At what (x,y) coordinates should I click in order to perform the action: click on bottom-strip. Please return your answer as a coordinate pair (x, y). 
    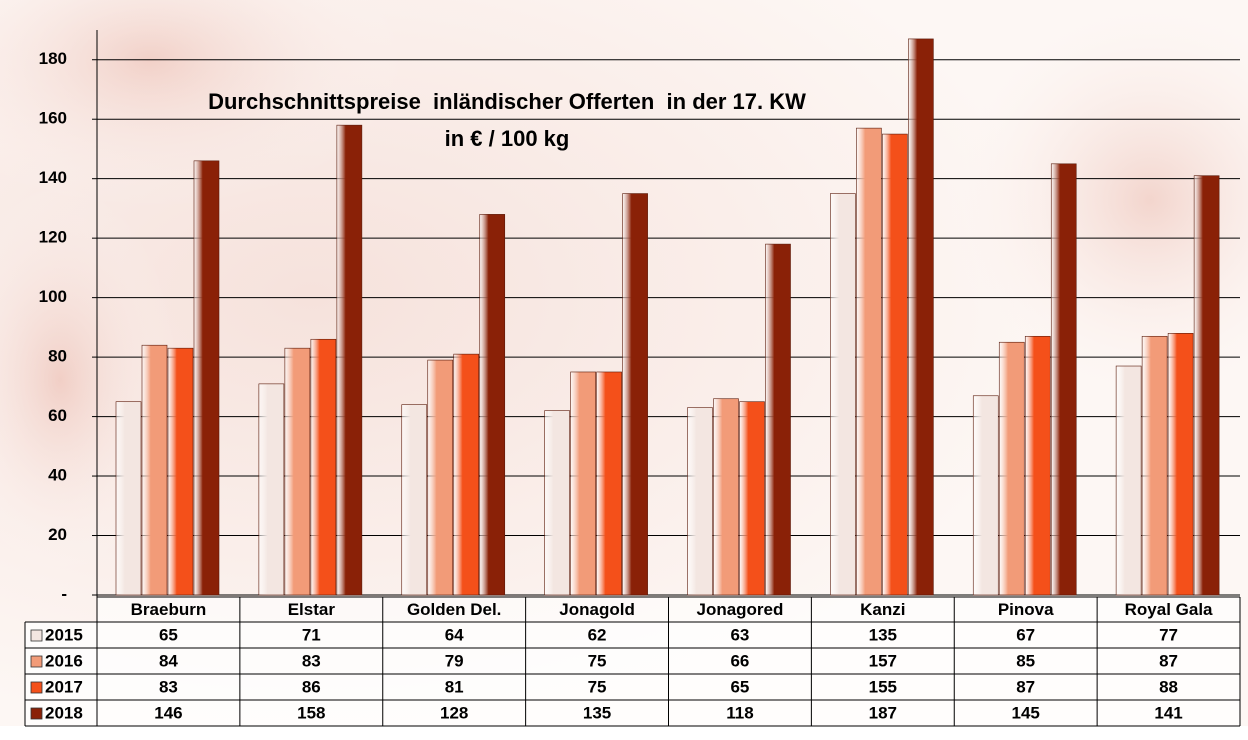
    Looking at the image, I should click on (624, 733).